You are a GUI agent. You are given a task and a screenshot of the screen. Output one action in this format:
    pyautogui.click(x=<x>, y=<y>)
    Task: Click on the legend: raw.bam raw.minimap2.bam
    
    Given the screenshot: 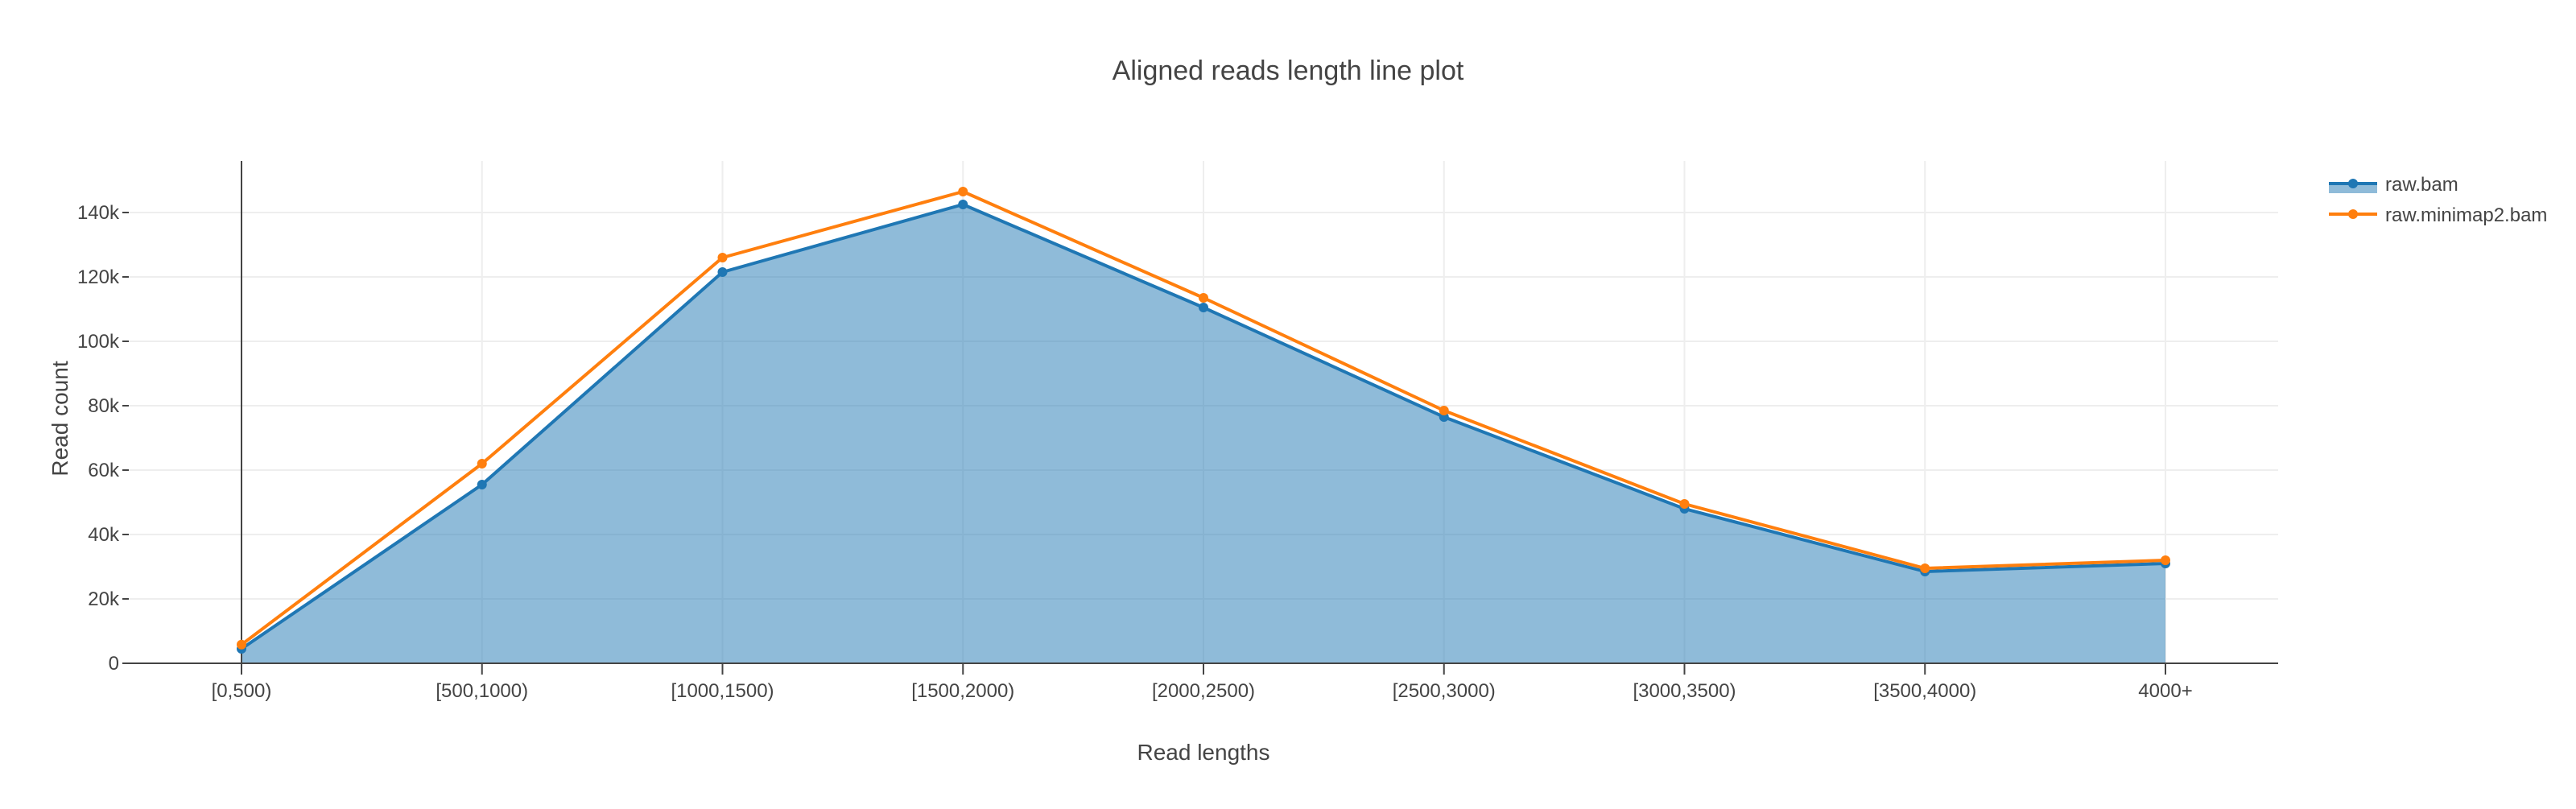 What is the action you would take?
    pyautogui.click(x=2438, y=200)
    